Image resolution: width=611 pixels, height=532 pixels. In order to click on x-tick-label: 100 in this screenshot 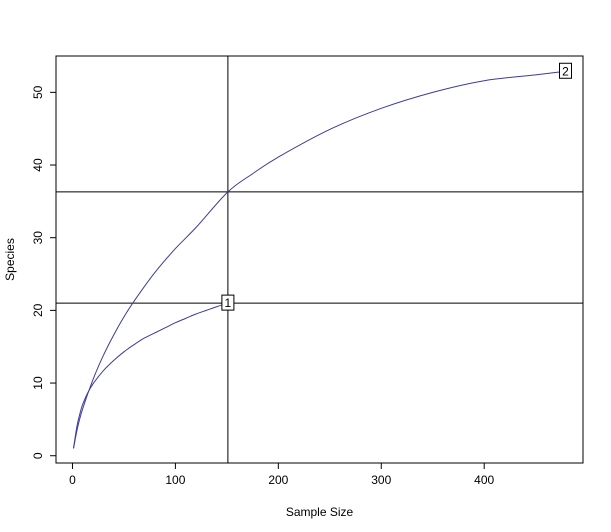, I will do `click(175, 480)`.